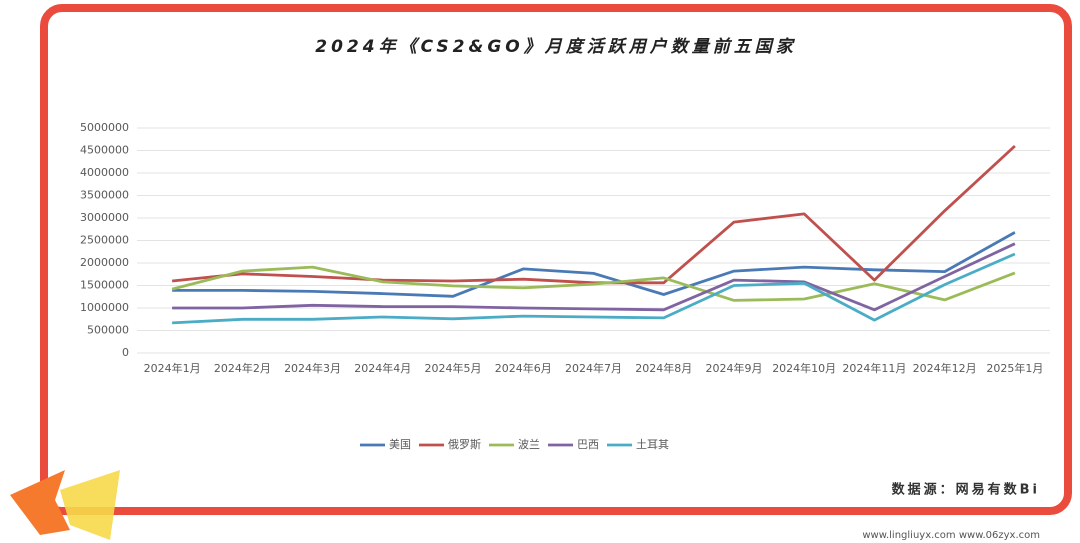 Image resolution: width=1080 pixels, height=543 pixels. Describe the element at coordinates (951, 535) in the screenshot. I see `watermark: www.lingliuyx.com www.06zyx.com` at that location.